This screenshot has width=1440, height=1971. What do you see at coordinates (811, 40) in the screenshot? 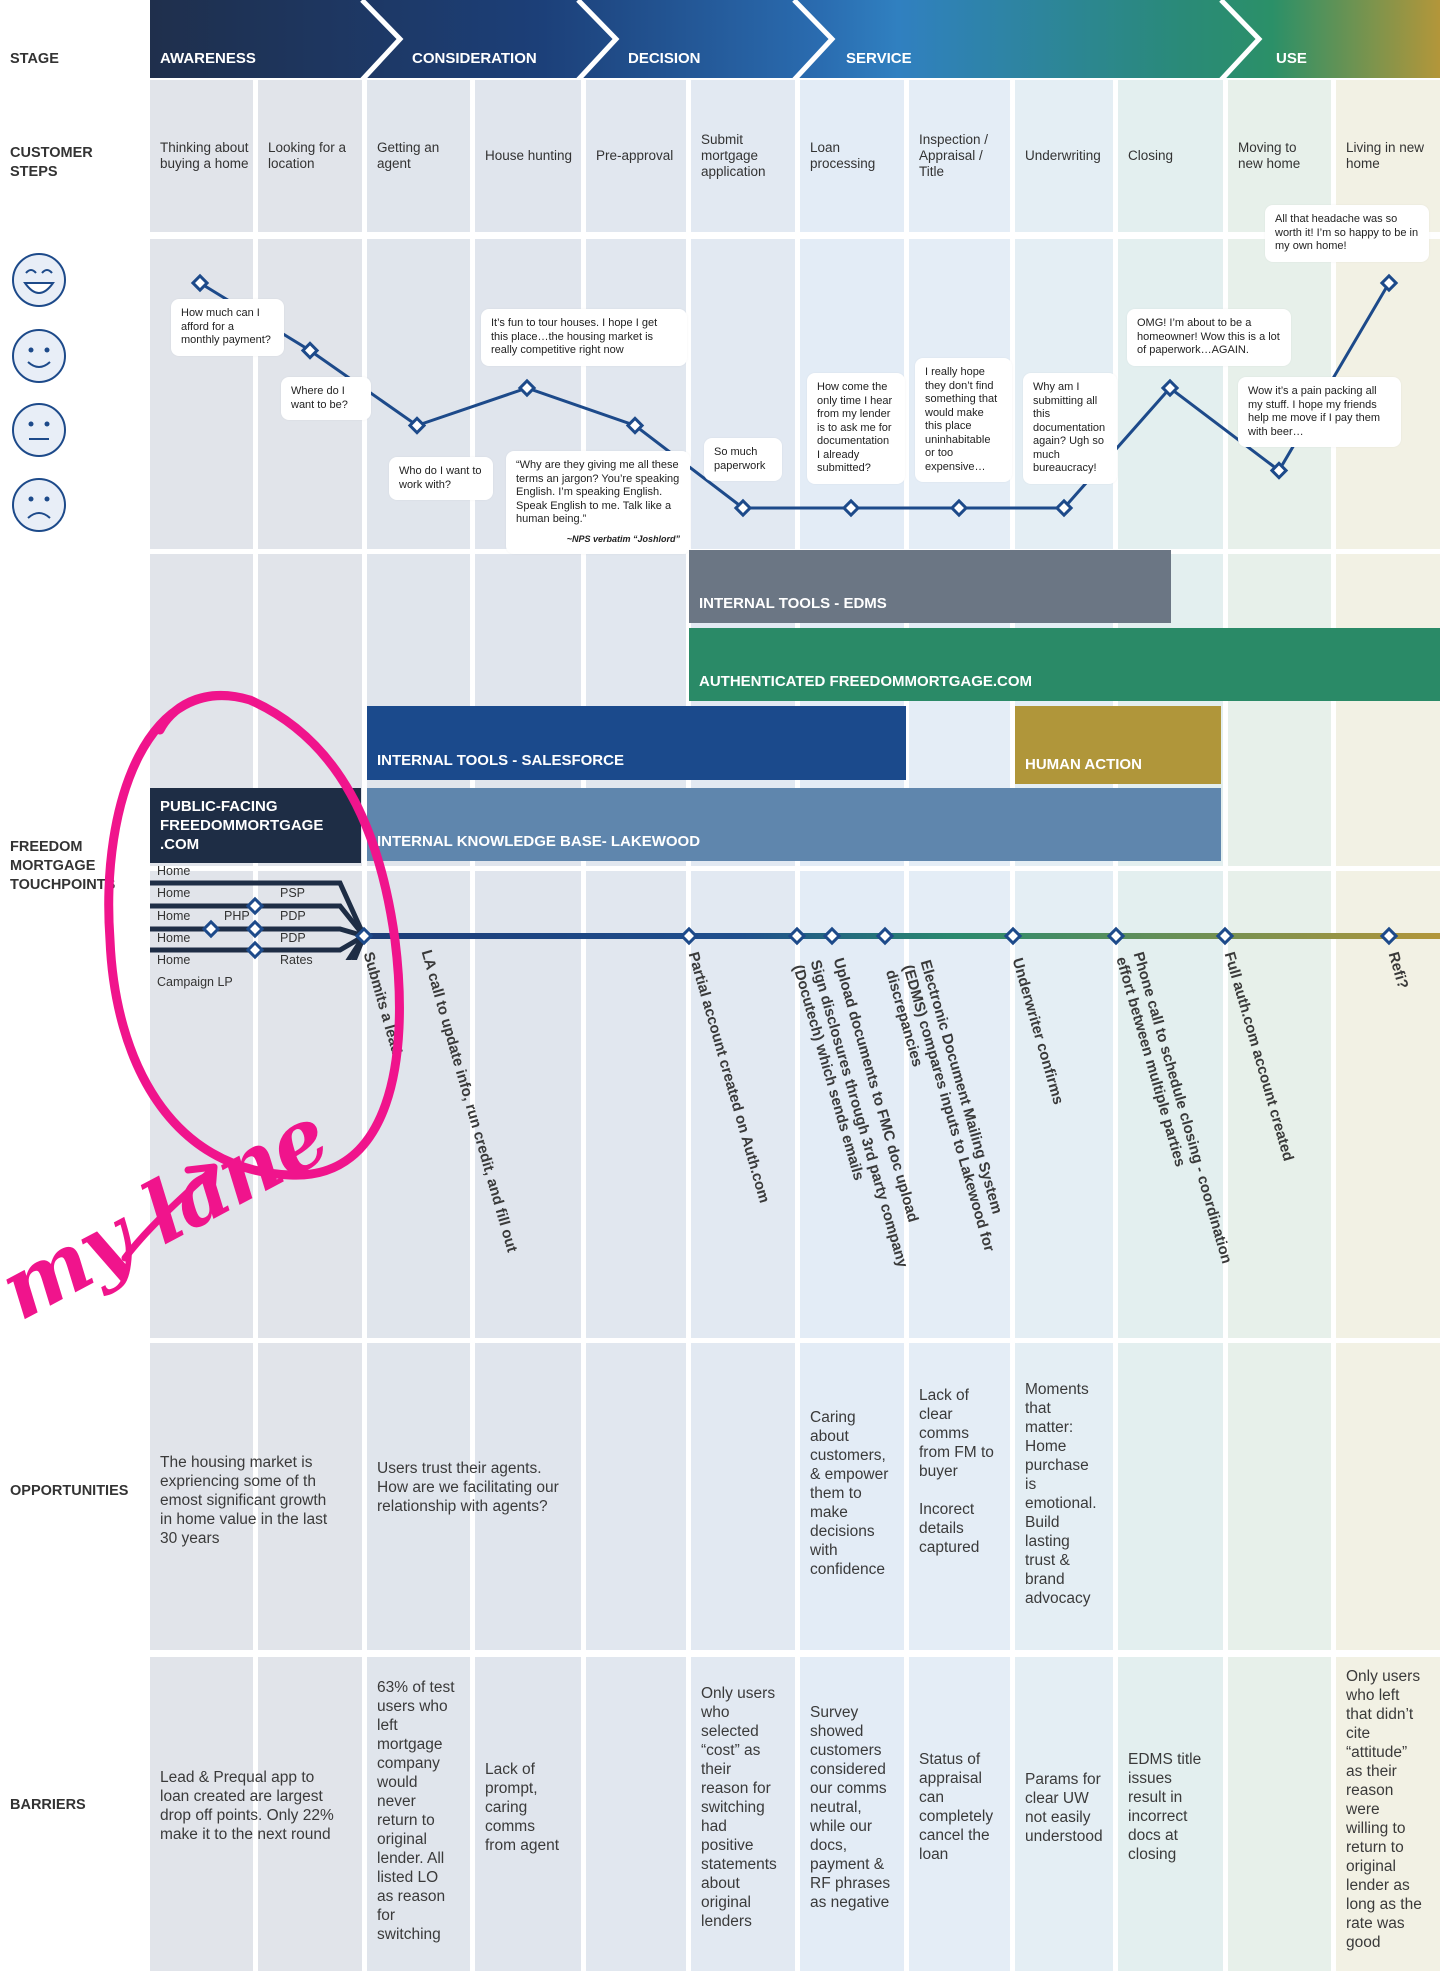
I see `stage-chevrons` at bounding box center [811, 40].